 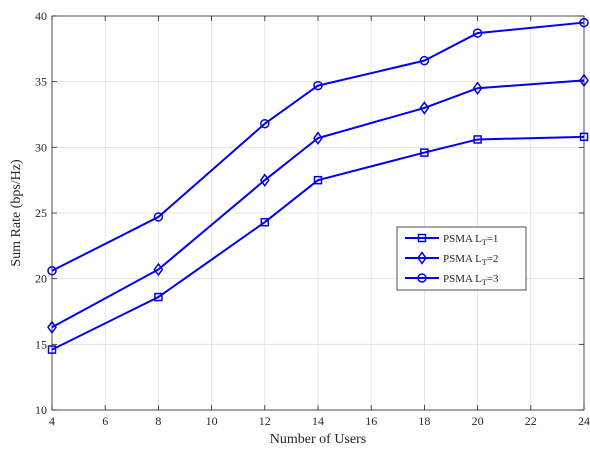 I want to click on y-tick-label: 30, so click(x=41, y=147).